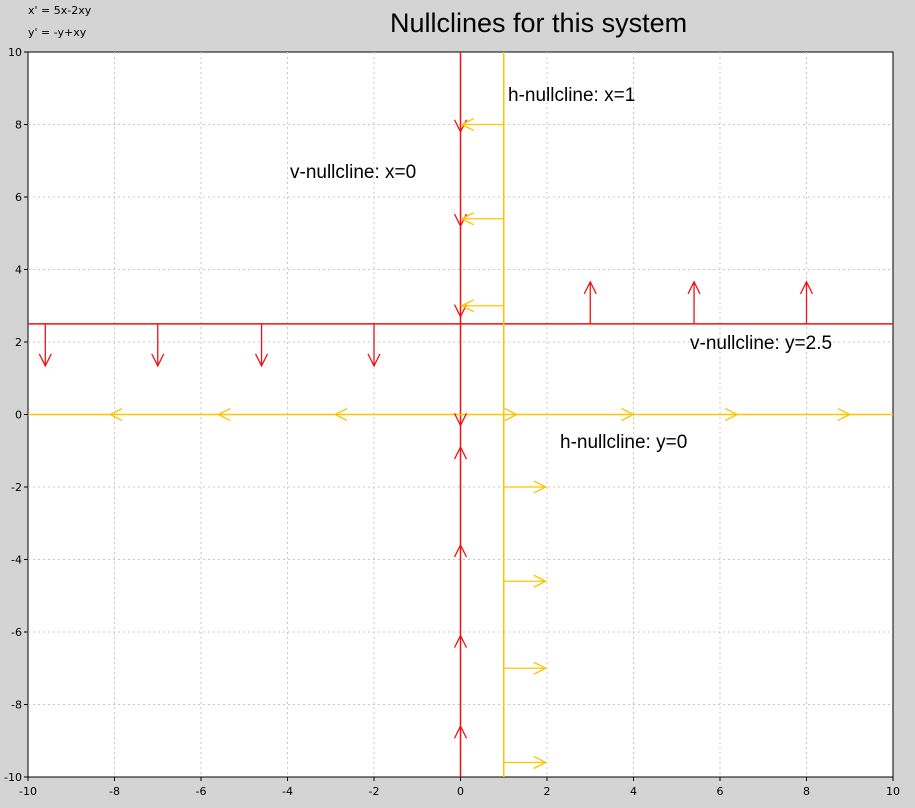  What do you see at coordinates (18, 342) in the screenshot?
I see `y-tick-label: 2` at bounding box center [18, 342].